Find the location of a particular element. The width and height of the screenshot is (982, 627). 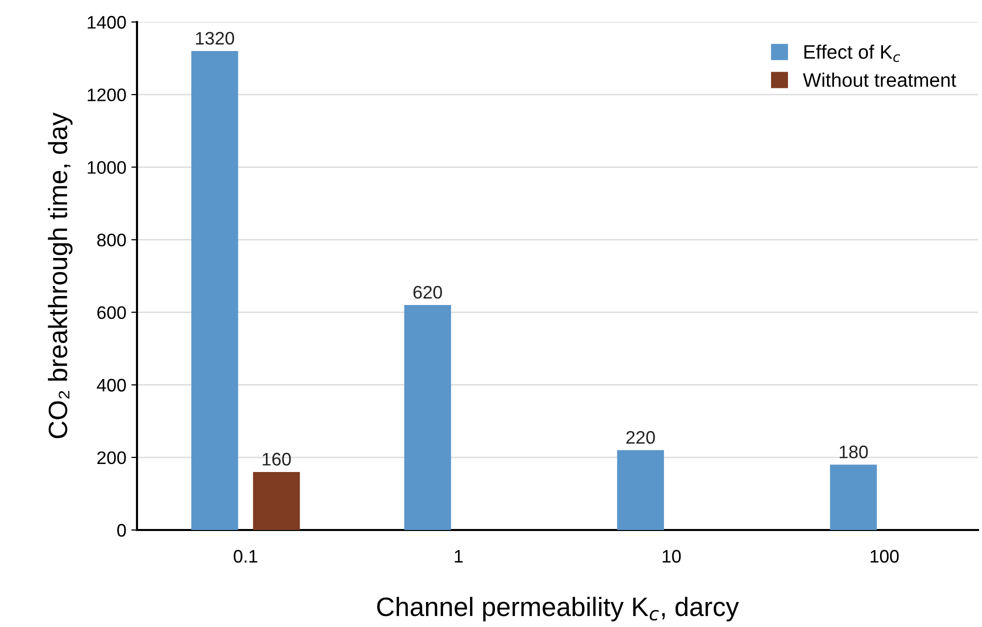

legend-label: Without treatment is located at coordinates (879, 79).